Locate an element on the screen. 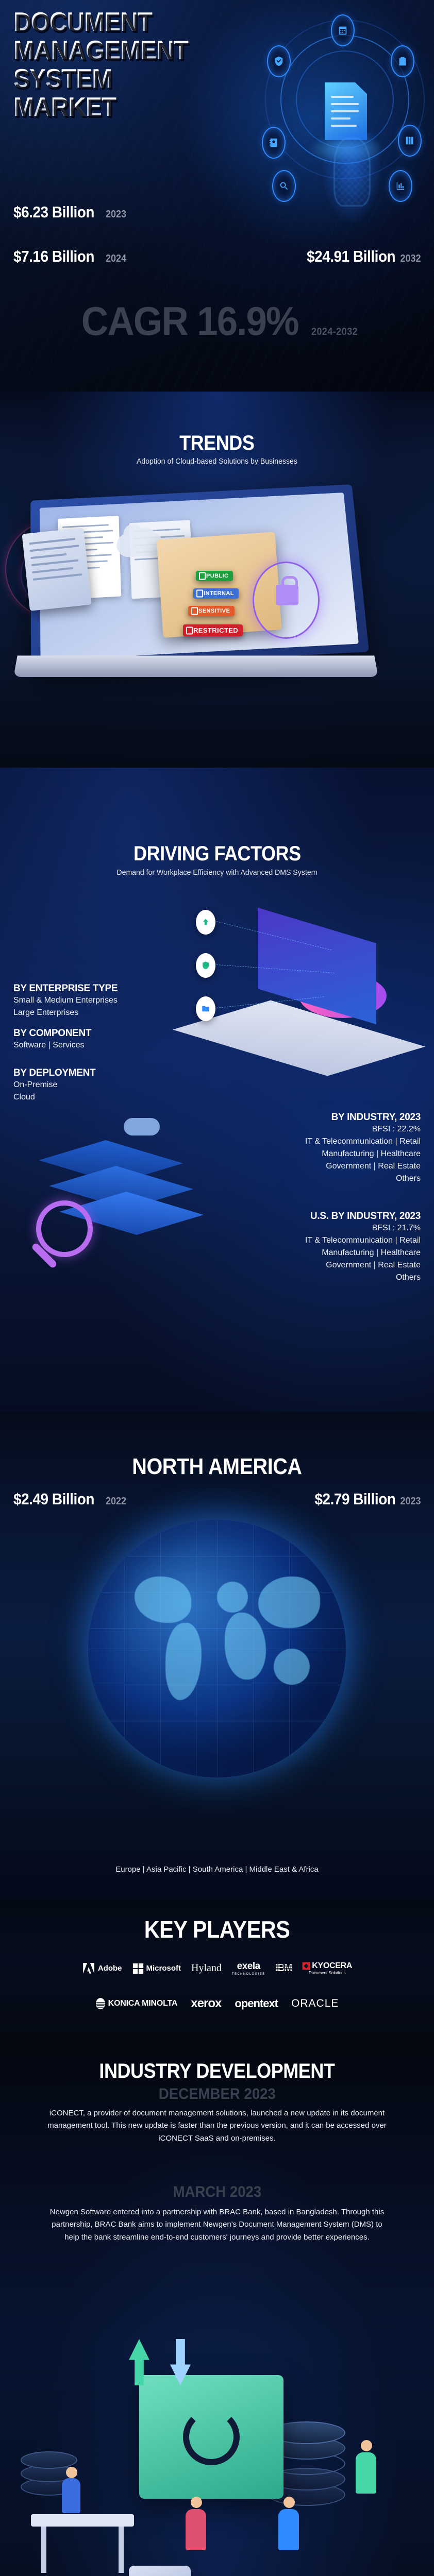 The width and height of the screenshot is (434, 2576). key-players-row-2: KONICA MINOLTA xerox opentext ORACLE is located at coordinates (217, 2003).